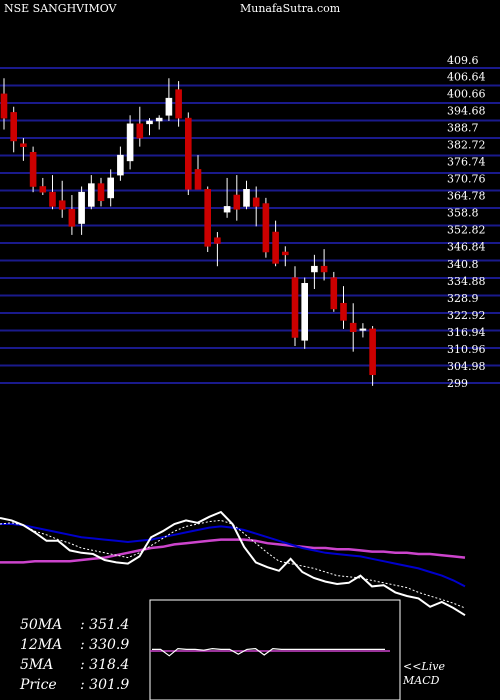 The height and width of the screenshot is (700, 500). Describe the element at coordinates (105, 685) in the screenshot. I see `ma-value: : 301.9` at that location.